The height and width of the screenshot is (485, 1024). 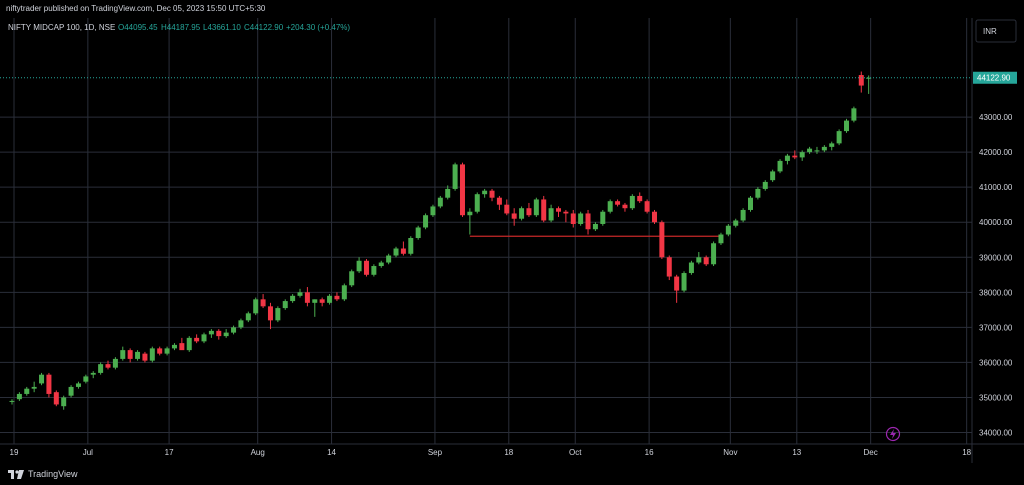 What do you see at coordinates (730, 452) in the screenshot?
I see `x-tick-label: Nov` at bounding box center [730, 452].